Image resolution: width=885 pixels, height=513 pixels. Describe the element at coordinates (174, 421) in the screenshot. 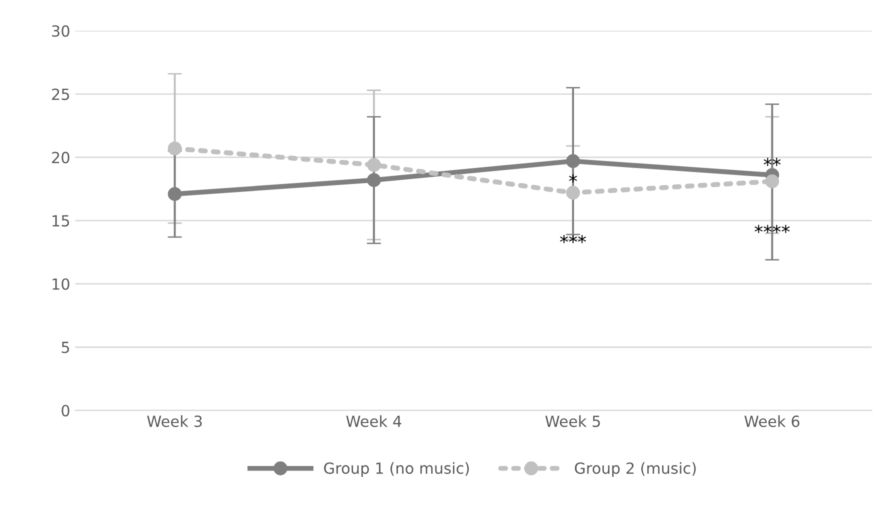

I see `x-tick-label: Week 3` at that location.